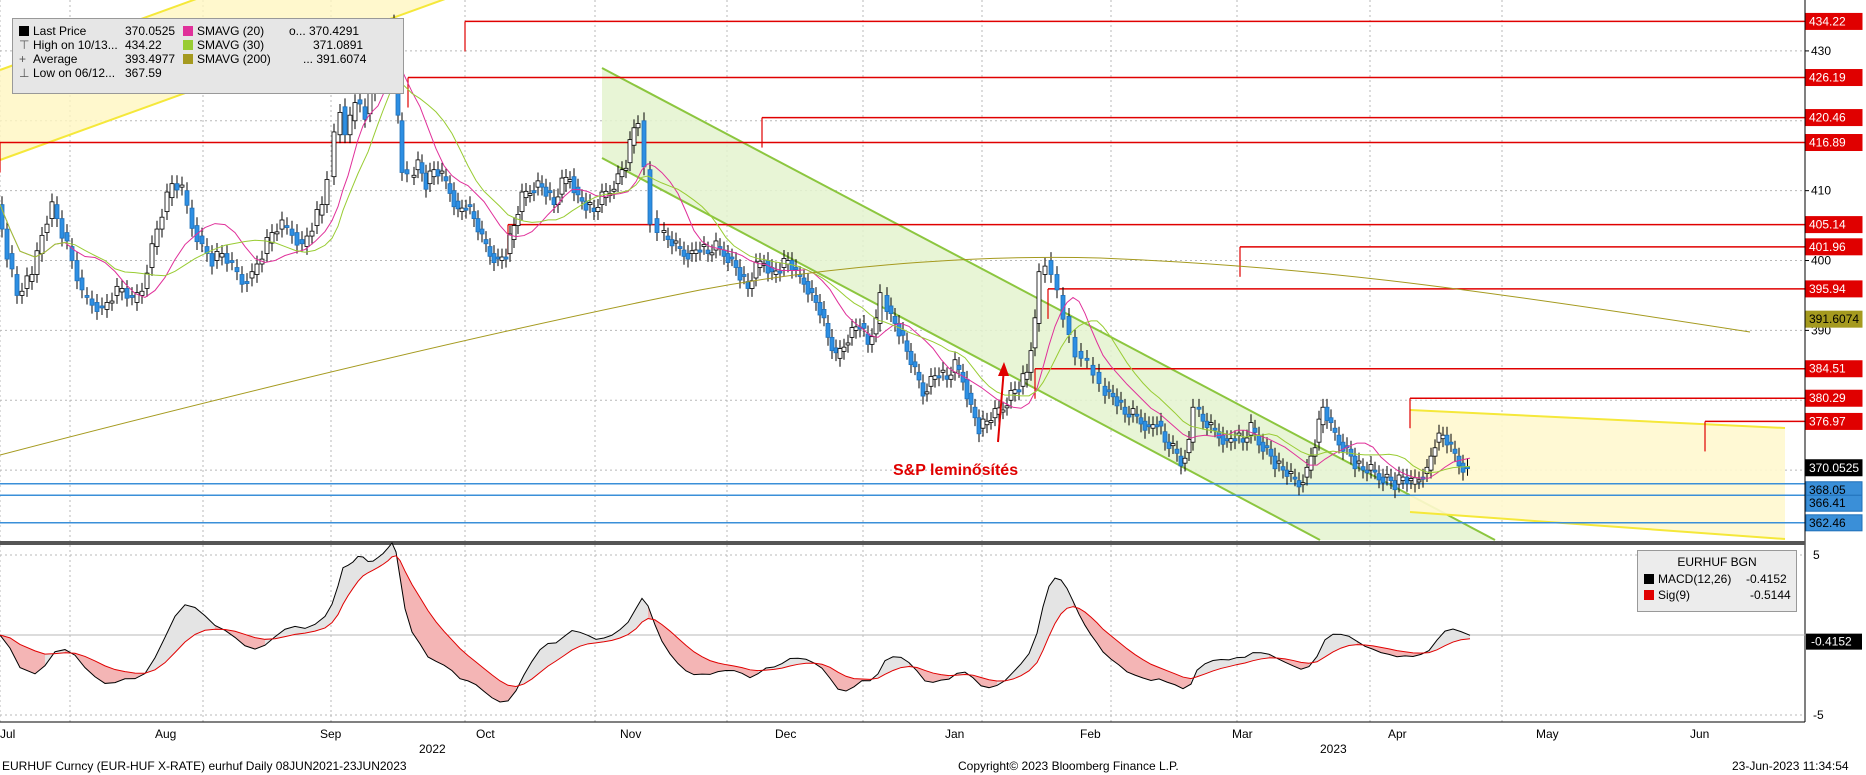 This screenshot has width=1866, height=775. What do you see at coordinates (1667, 595) in the screenshot?
I see `signal-legend-row: Sig(9)` at bounding box center [1667, 595].